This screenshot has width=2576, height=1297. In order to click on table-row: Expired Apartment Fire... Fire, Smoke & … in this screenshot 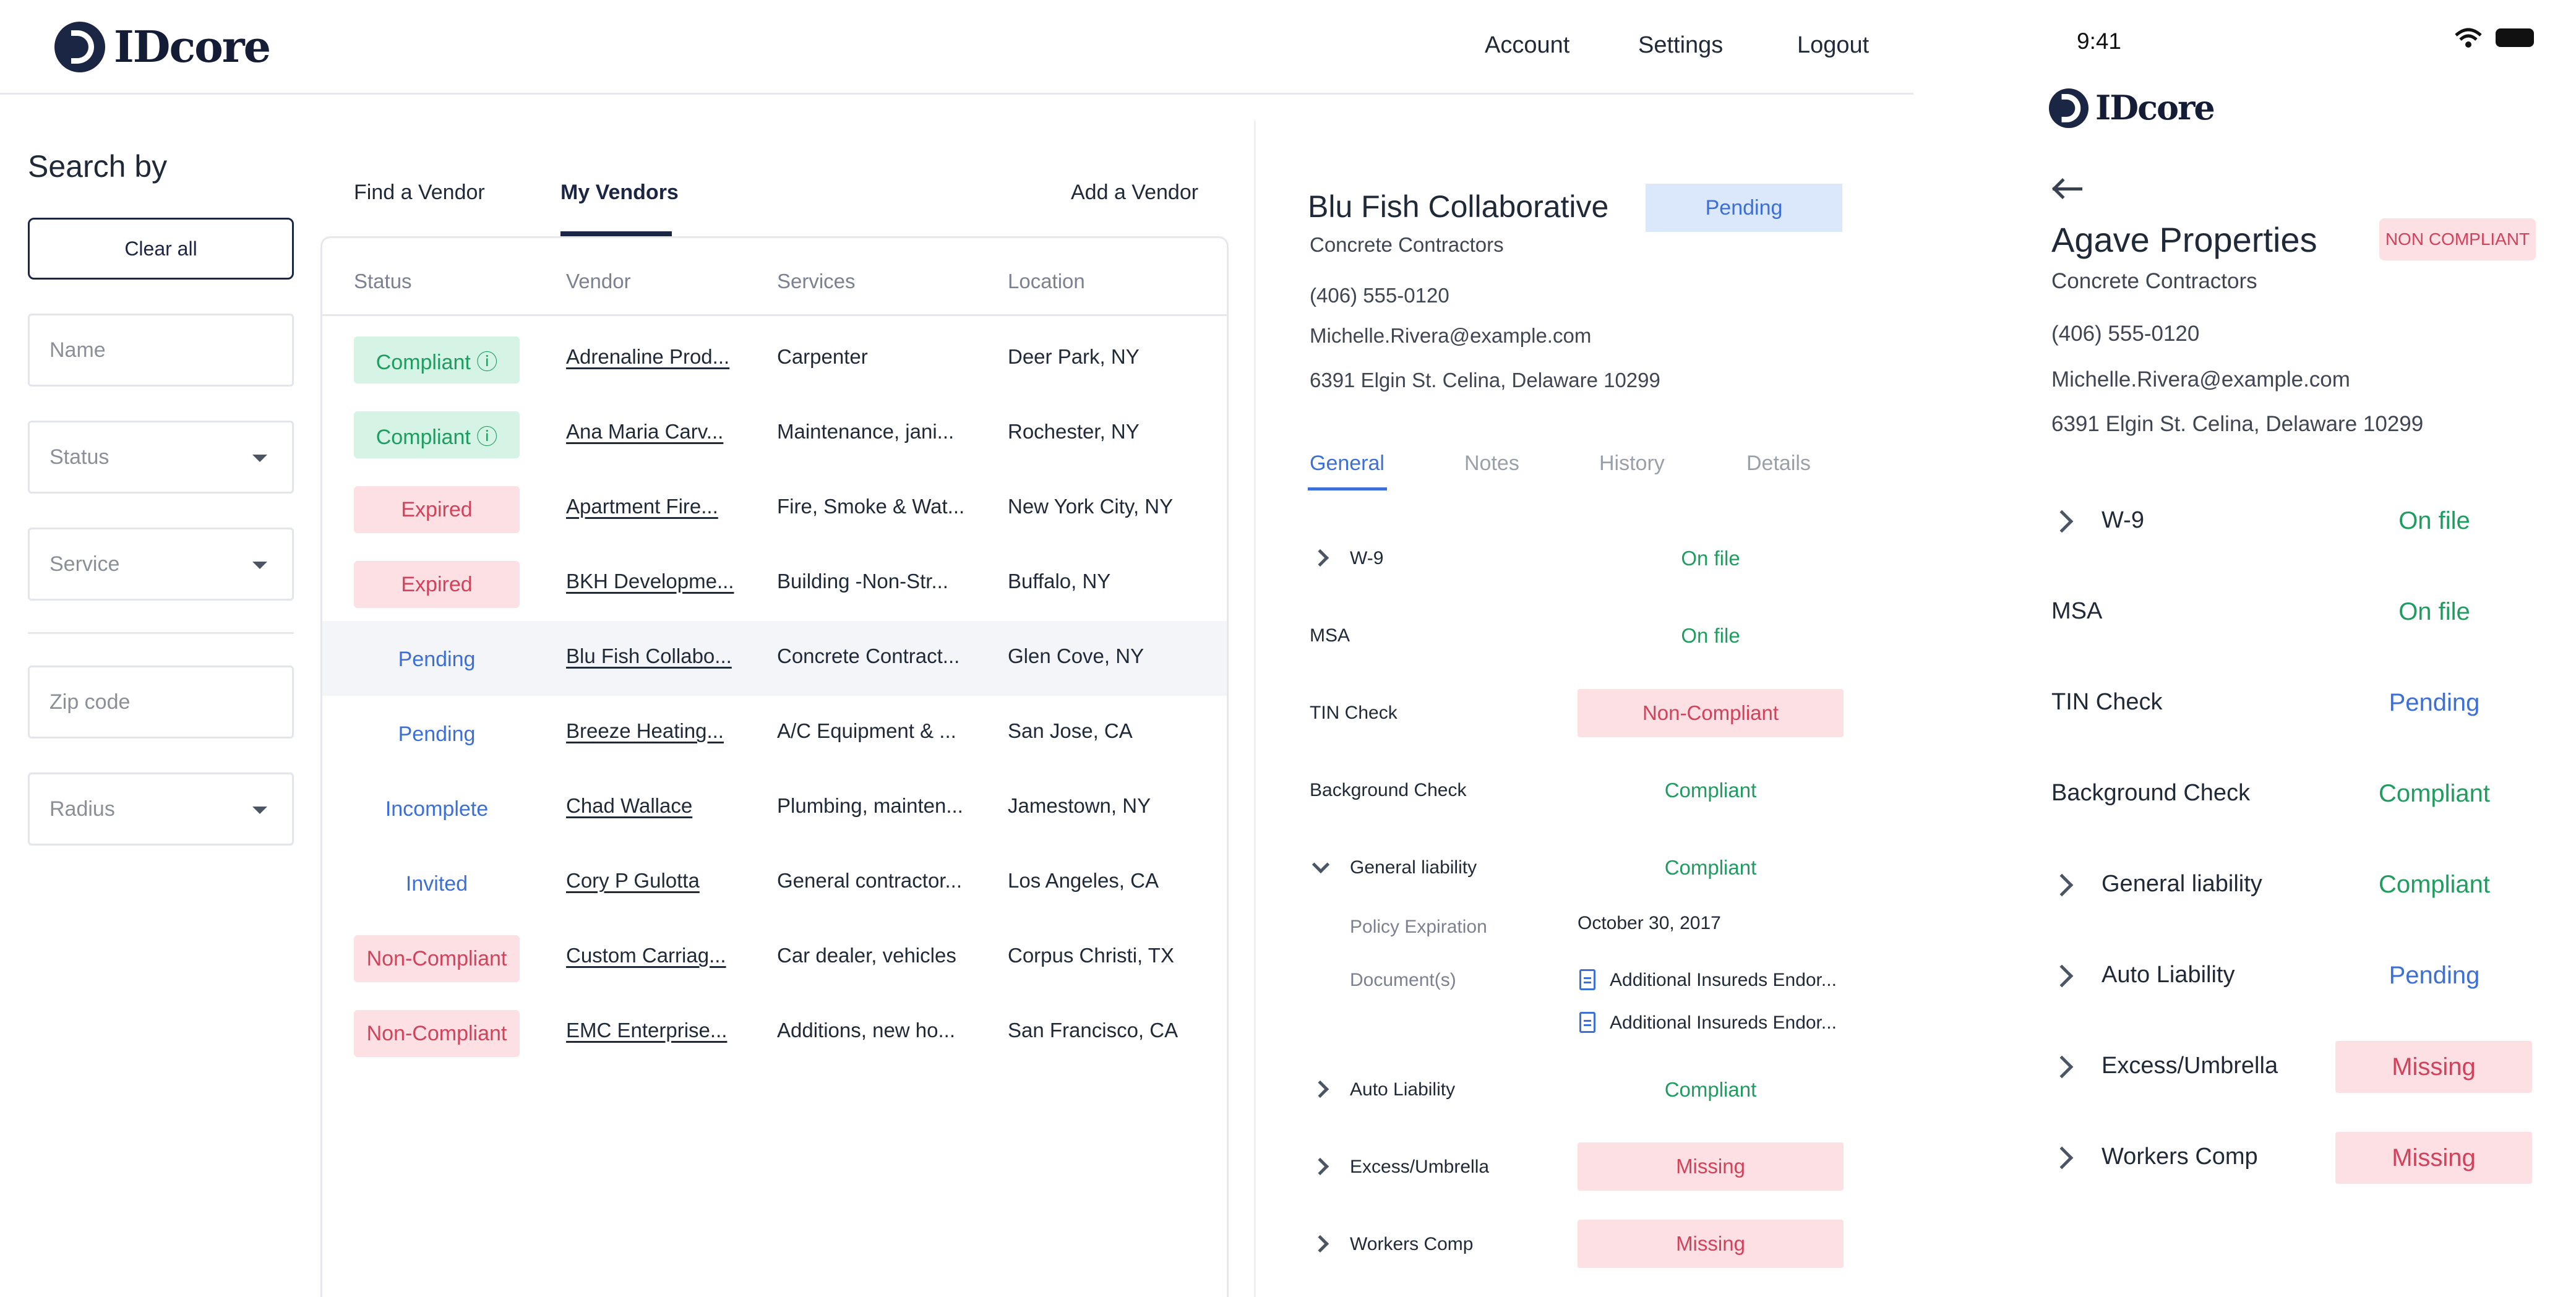, I will do `click(774, 509)`.